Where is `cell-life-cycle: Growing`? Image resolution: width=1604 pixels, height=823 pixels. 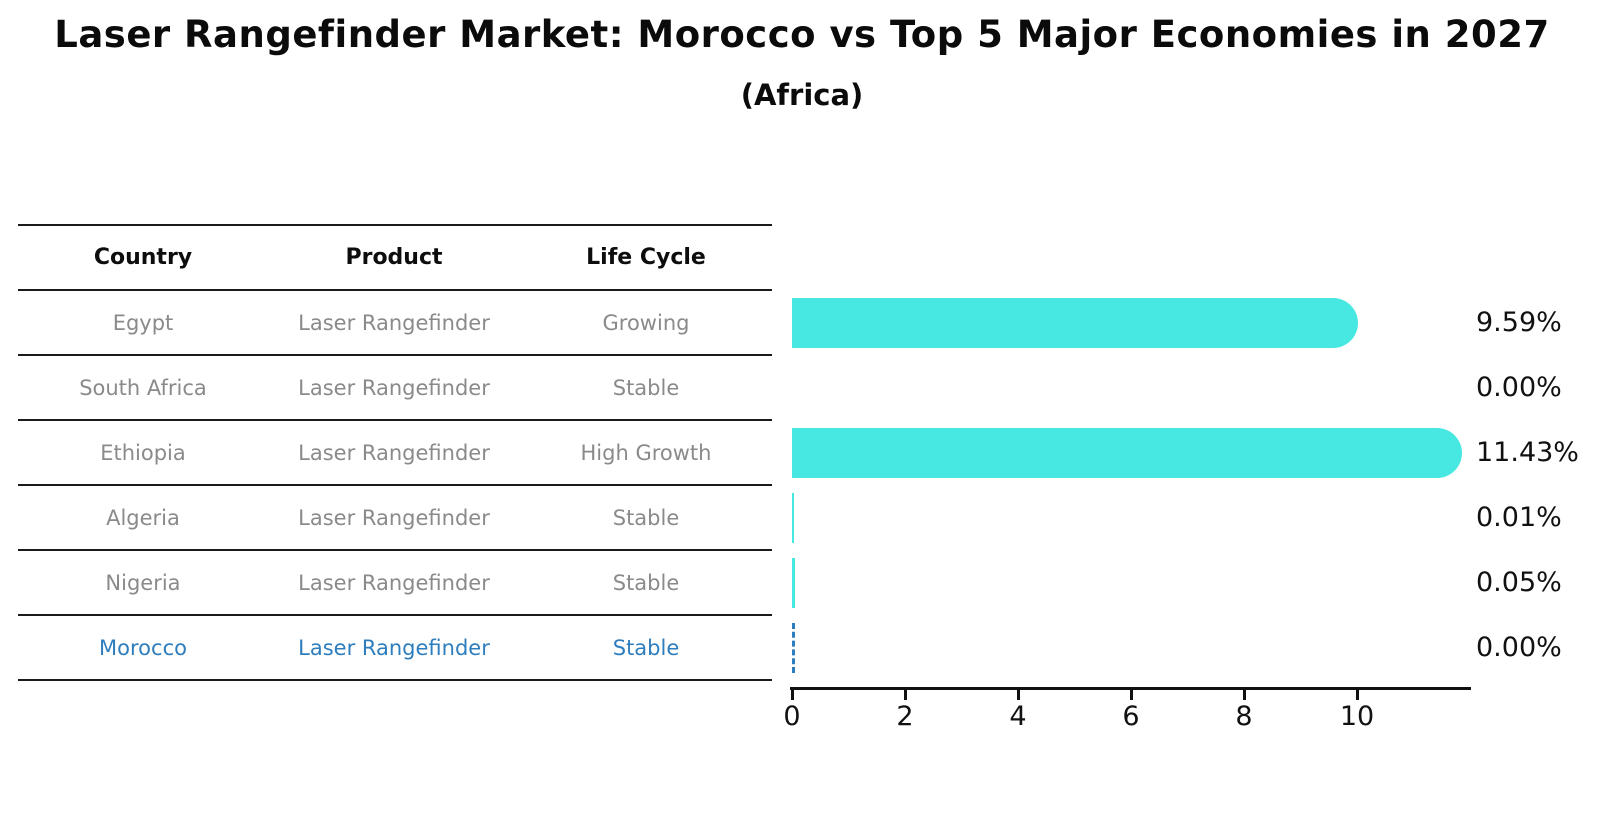 cell-life-cycle: Growing is located at coordinates (646, 322).